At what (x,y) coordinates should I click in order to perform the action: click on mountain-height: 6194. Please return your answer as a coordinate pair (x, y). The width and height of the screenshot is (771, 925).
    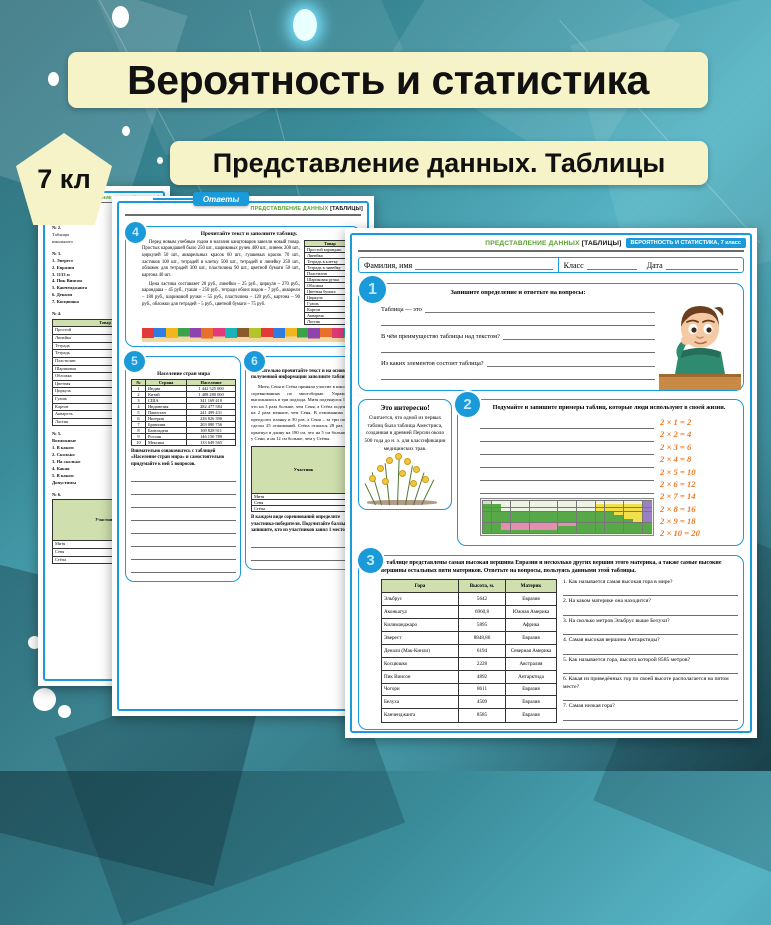
    Looking at the image, I should click on (482, 650).